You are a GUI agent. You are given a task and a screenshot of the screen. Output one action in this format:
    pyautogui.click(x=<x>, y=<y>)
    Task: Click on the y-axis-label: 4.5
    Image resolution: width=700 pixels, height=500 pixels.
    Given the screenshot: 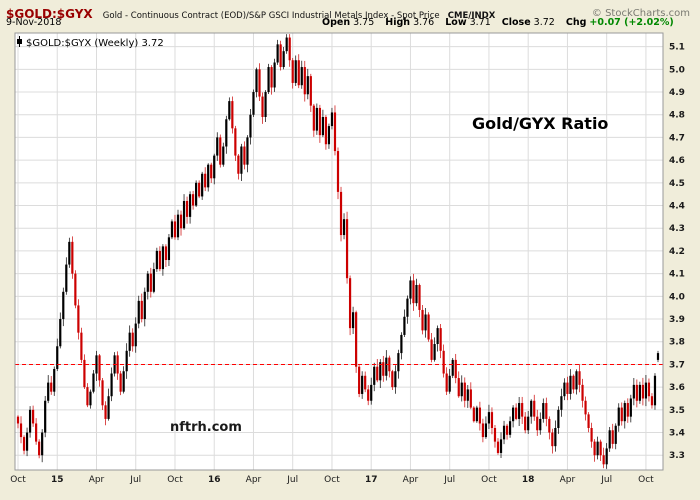 What is the action you would take?
    pyautogui.click(x=677, y=184)
    